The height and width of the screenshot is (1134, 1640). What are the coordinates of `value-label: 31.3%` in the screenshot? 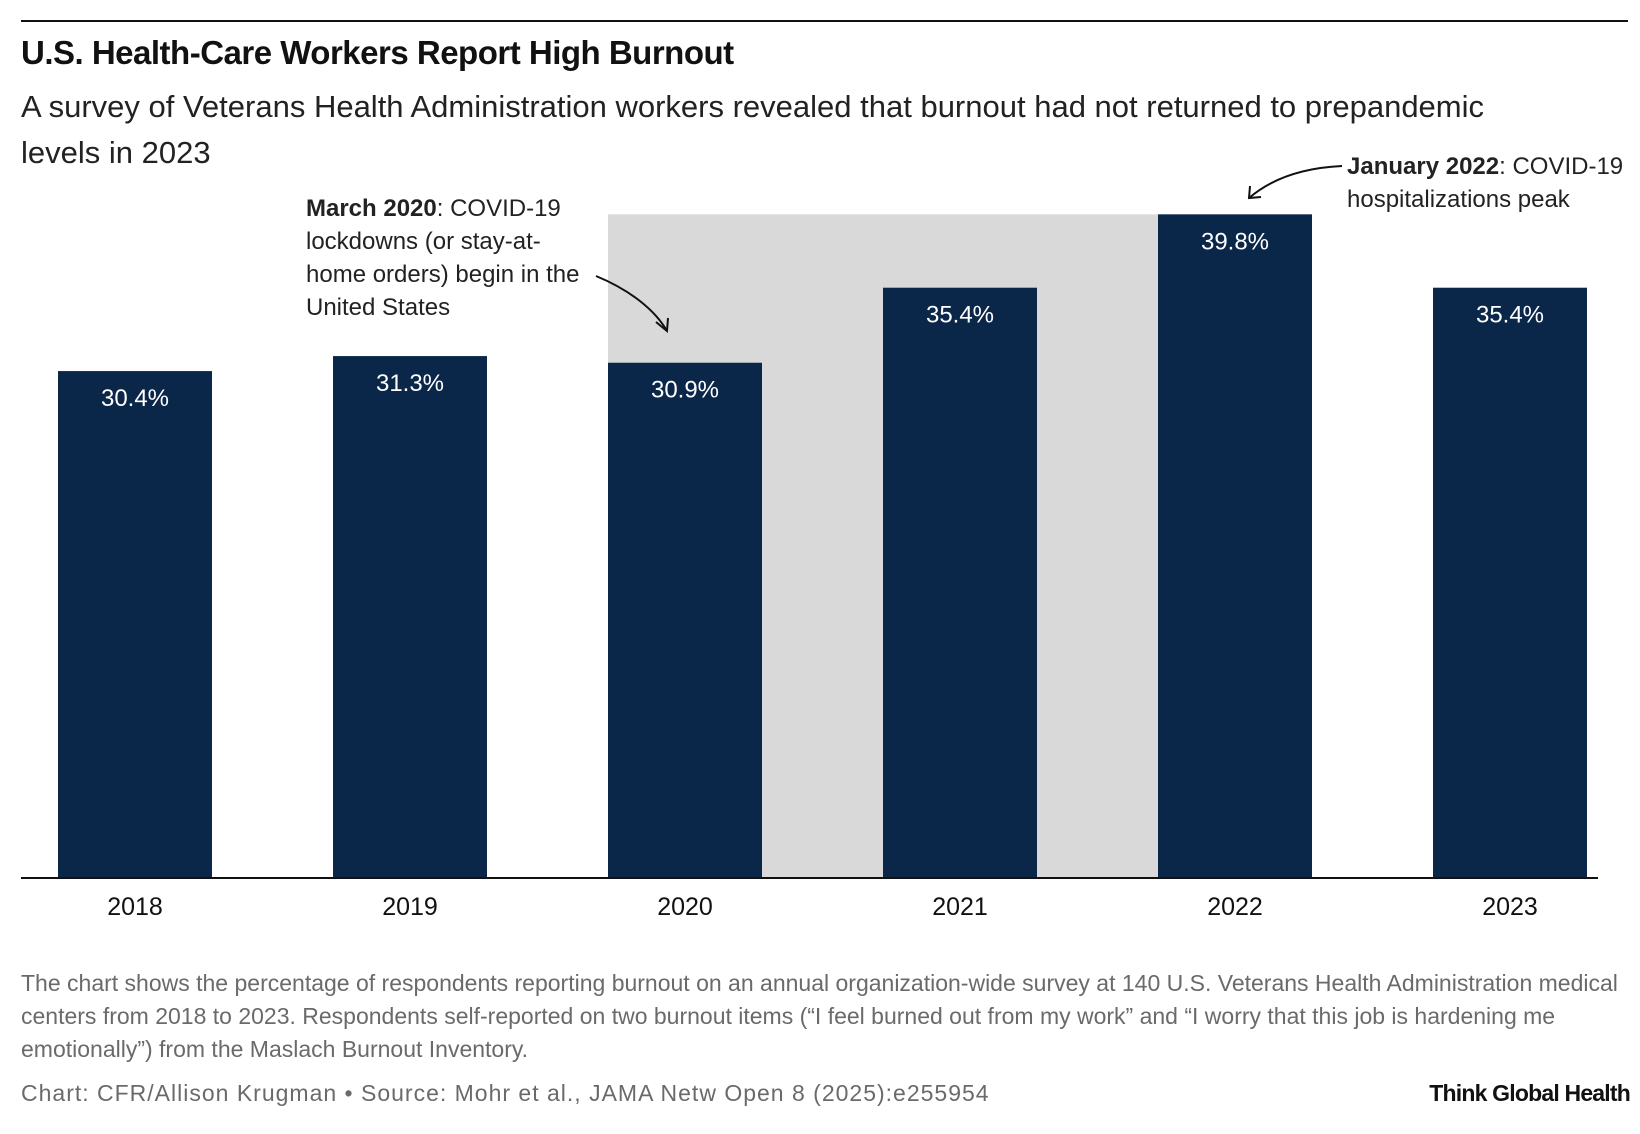 It's located at (410, 383).